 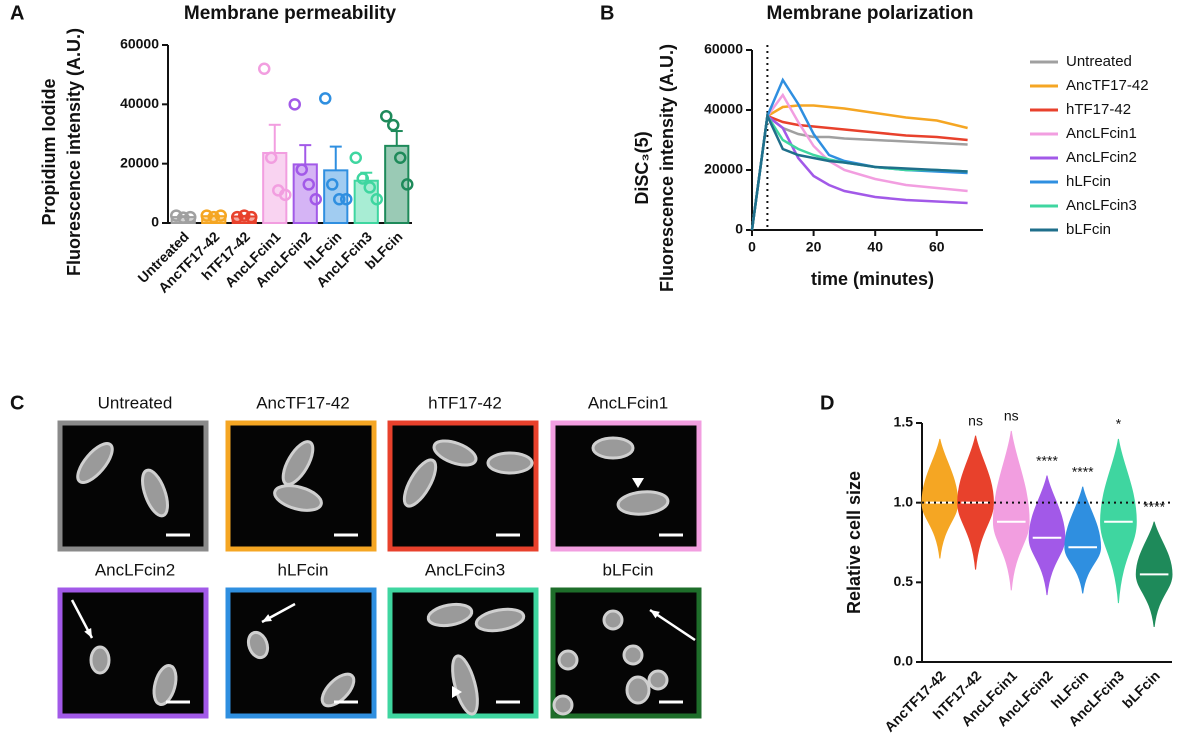 What do you see at coordinates (642, 167) in the screenshot?
I see `y-axis-label: DiSC₃(5)` at bounding box center [642, 167].